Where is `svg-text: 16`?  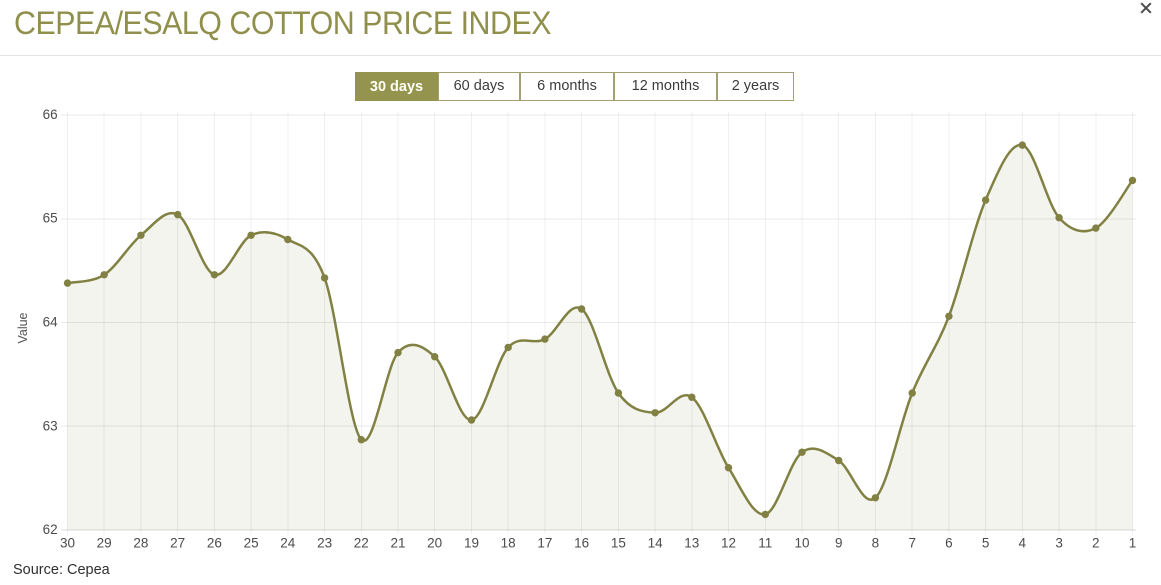 svg-text: 16 is located at coordinates (581, 542).